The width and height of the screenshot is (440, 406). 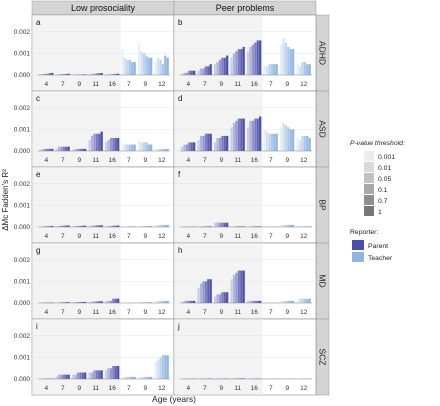 What do you see at coordinates (162, 236) in the screenshot?
I see `x-tick-label: 12` at bounding box center [162, 236].